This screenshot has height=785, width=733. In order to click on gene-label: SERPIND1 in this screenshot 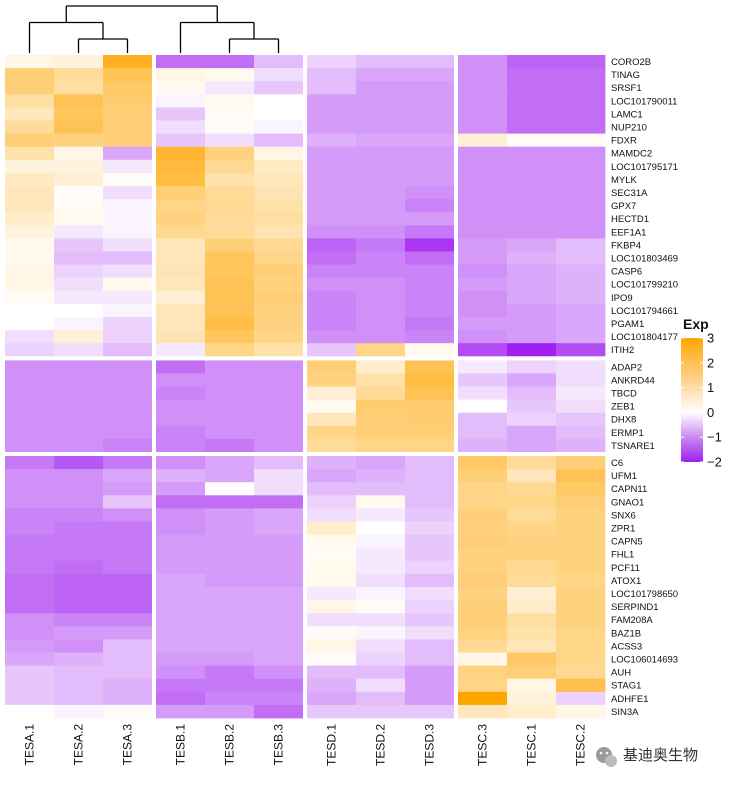, I will do `click(635, 607)`.